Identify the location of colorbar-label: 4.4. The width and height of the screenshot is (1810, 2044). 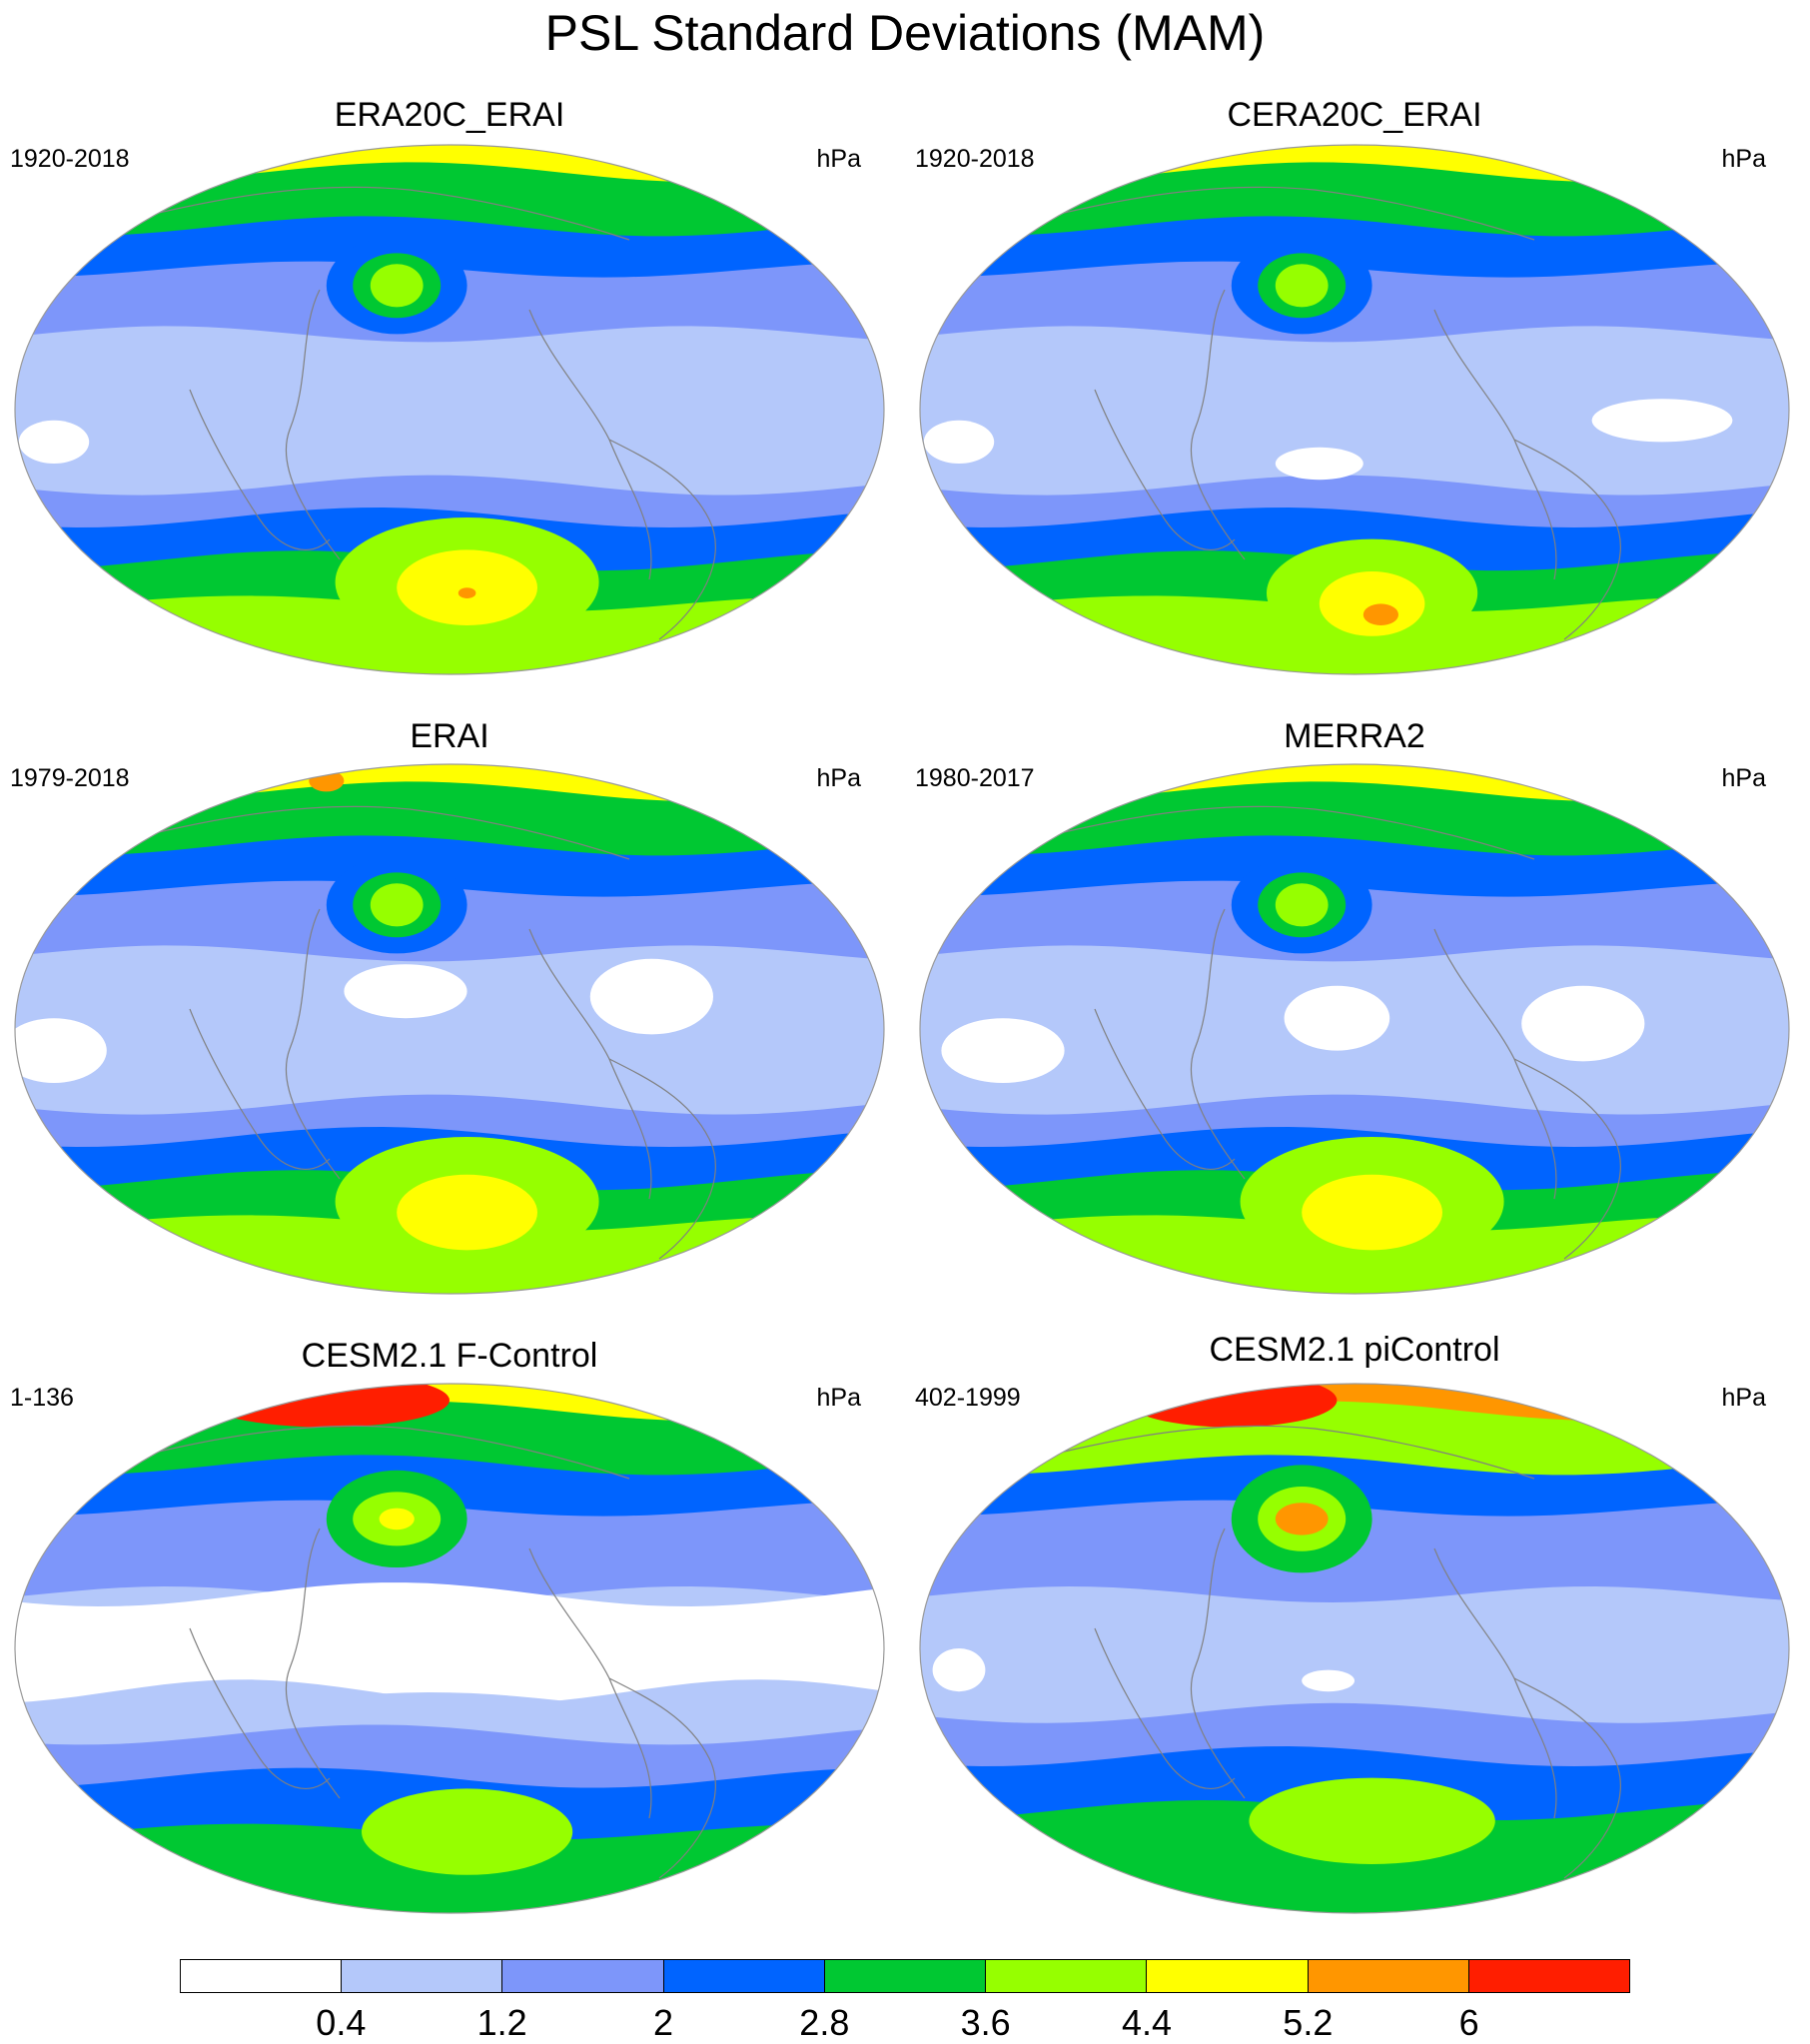
(1147, 2022).